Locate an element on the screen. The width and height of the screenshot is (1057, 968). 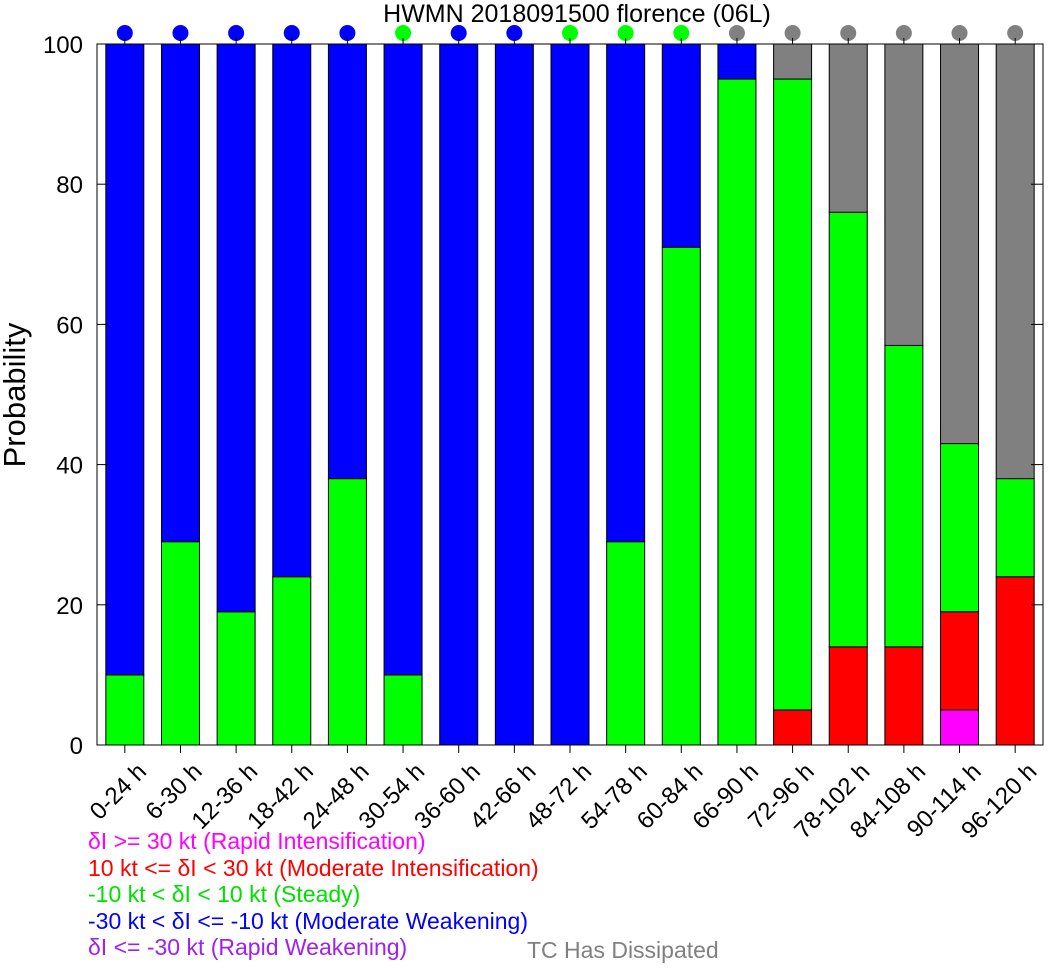
y-tick-label-60: 60 is located at coordinates (69, 325).